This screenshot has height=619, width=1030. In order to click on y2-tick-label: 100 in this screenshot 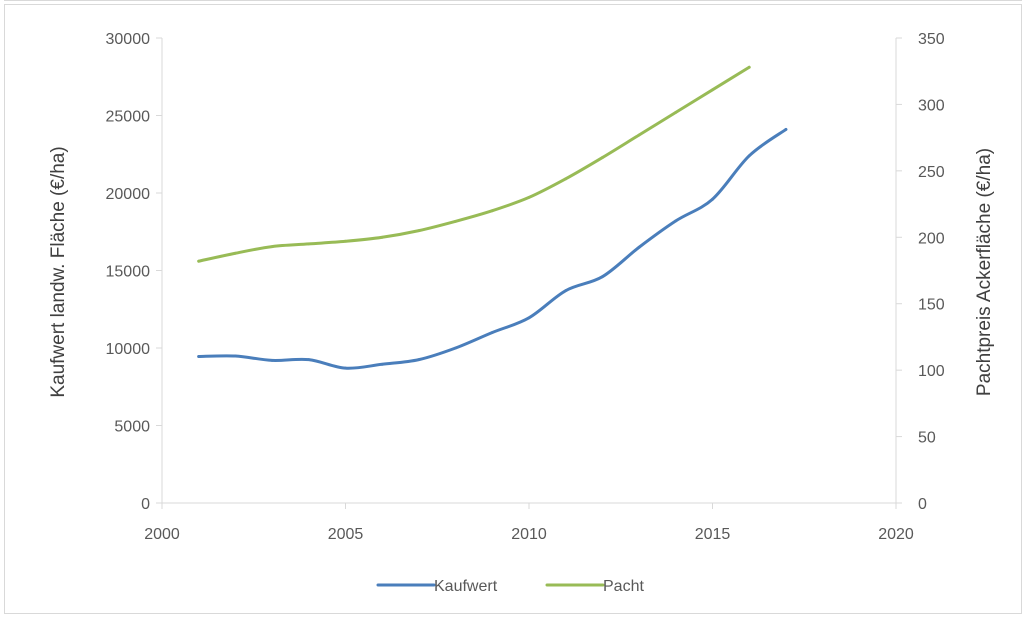, I will do `click(931, 371)`.